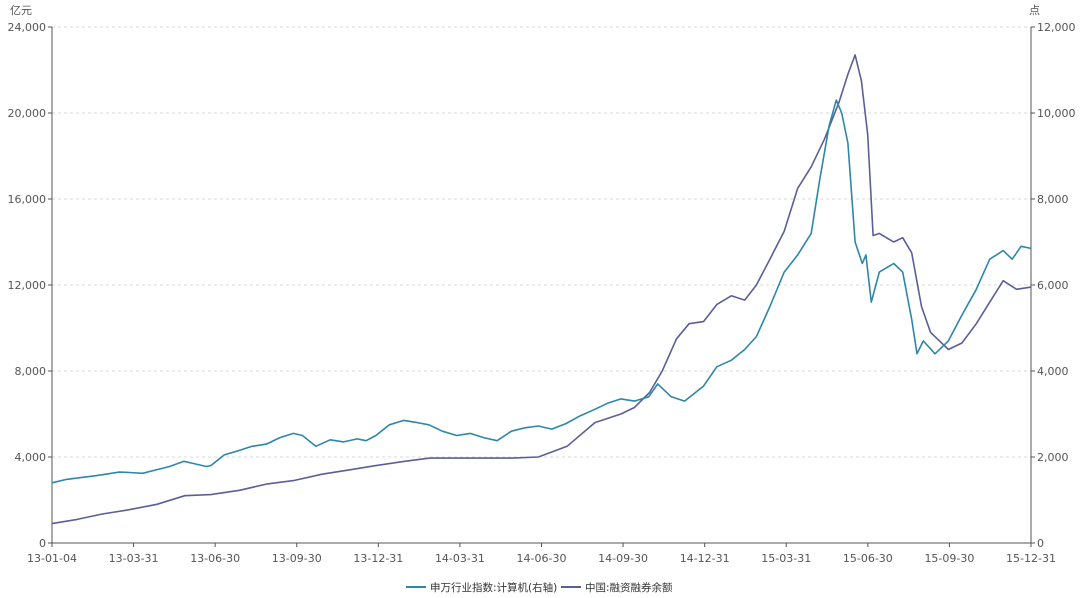 The image size is (1080, 598). I want to click on legend-item-0: 申万行业指数:计算机(右轴), so click(481, 587).